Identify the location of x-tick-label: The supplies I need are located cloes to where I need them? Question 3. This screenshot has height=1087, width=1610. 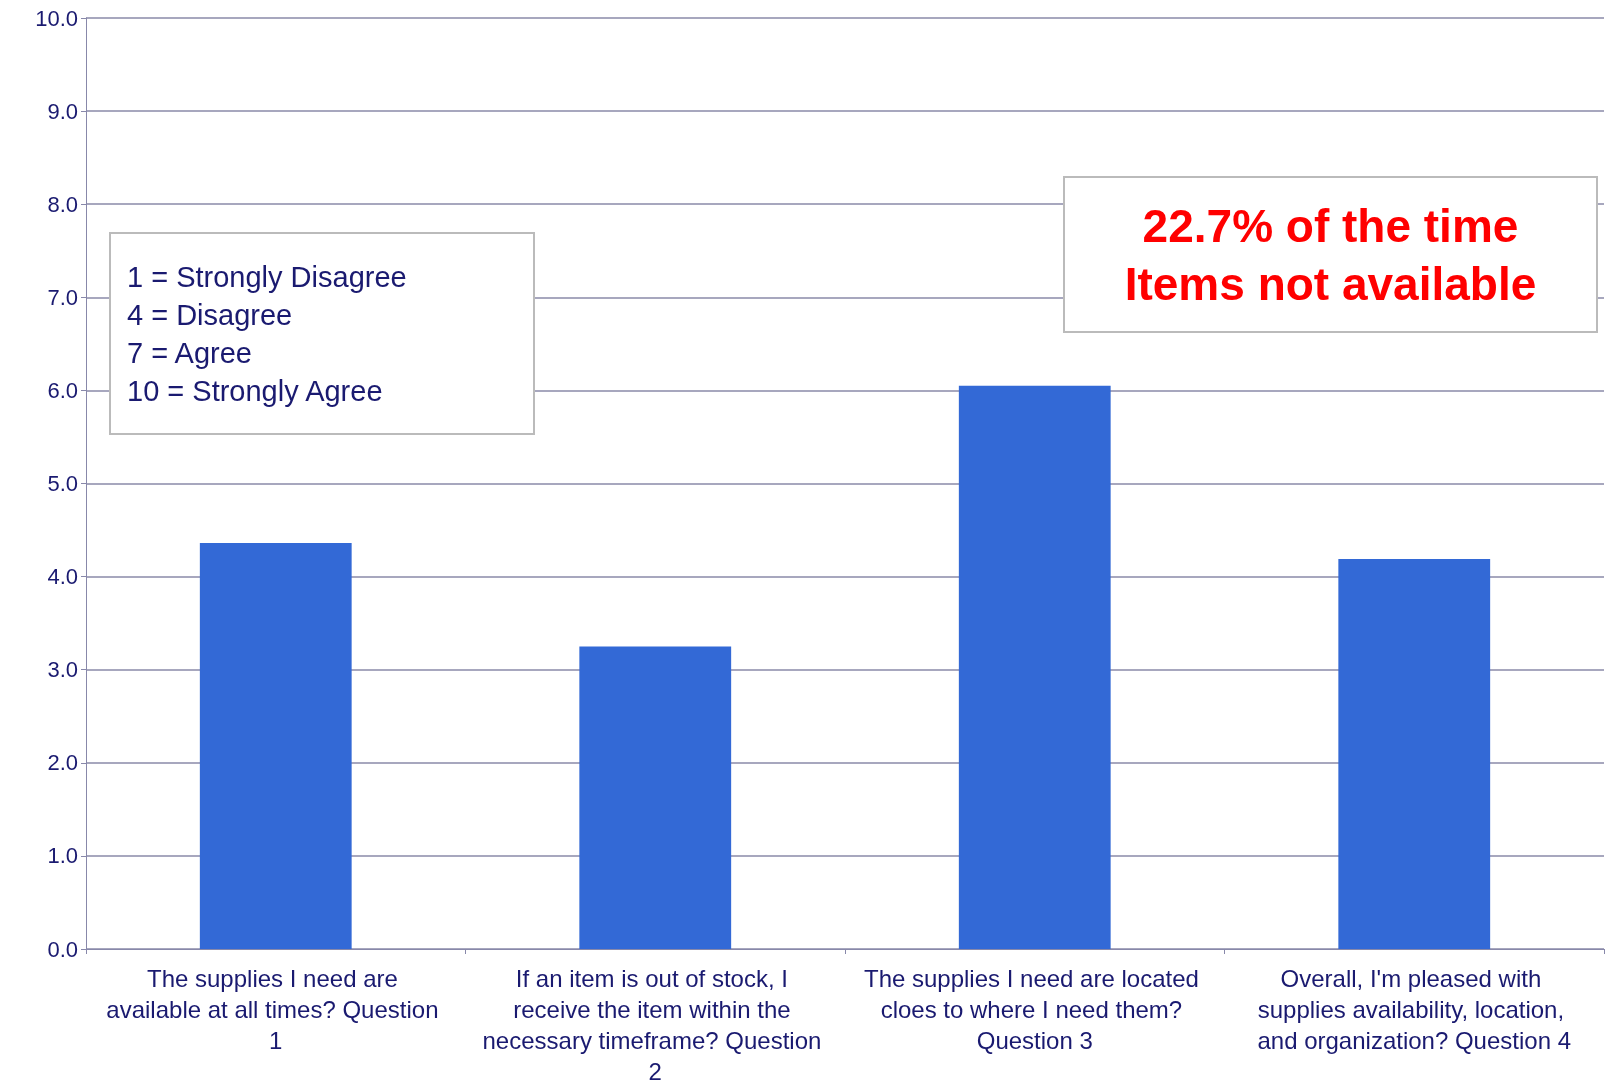
(1034, 1009).